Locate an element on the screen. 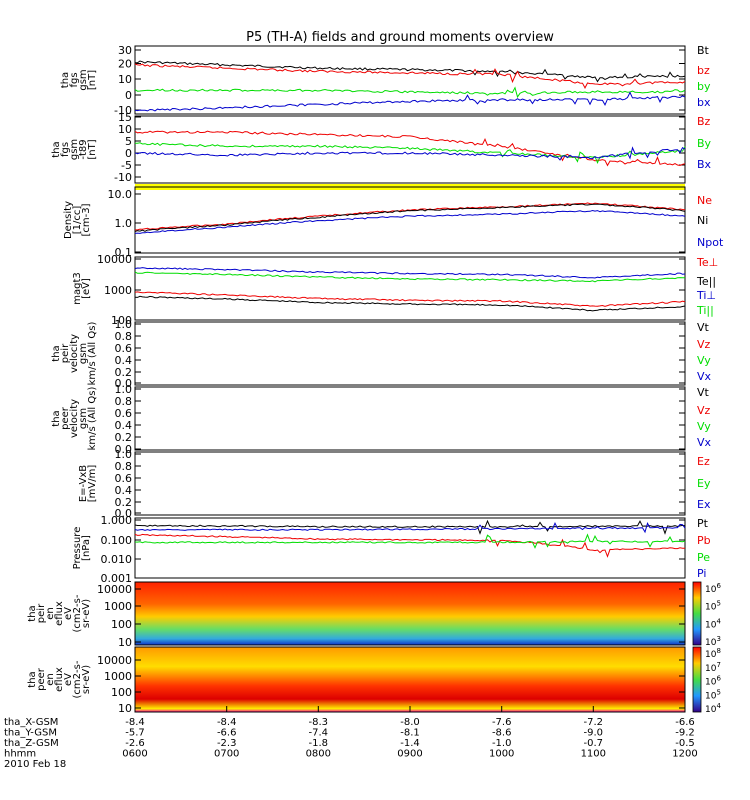  ytick-label: 1.000 is located at coordinates (117, 520).